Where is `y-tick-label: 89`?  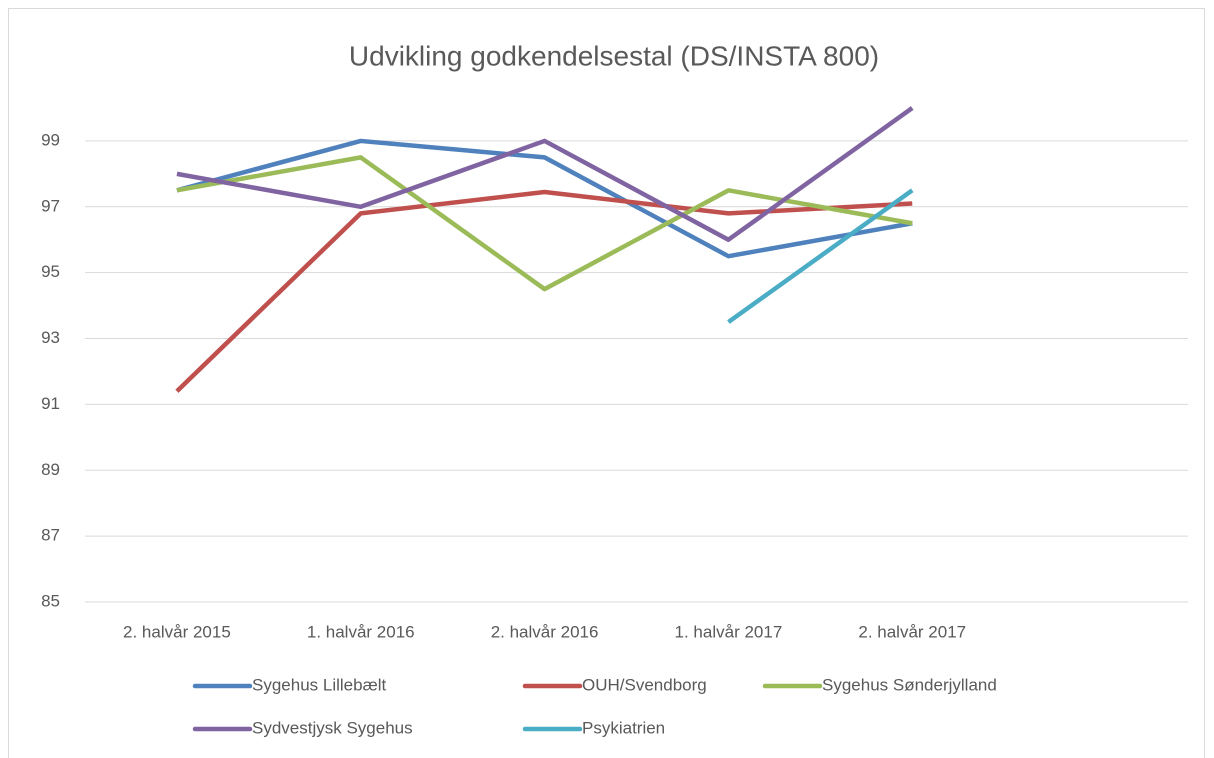
y-tick-label: 89 is located at coordinates (50, 469).